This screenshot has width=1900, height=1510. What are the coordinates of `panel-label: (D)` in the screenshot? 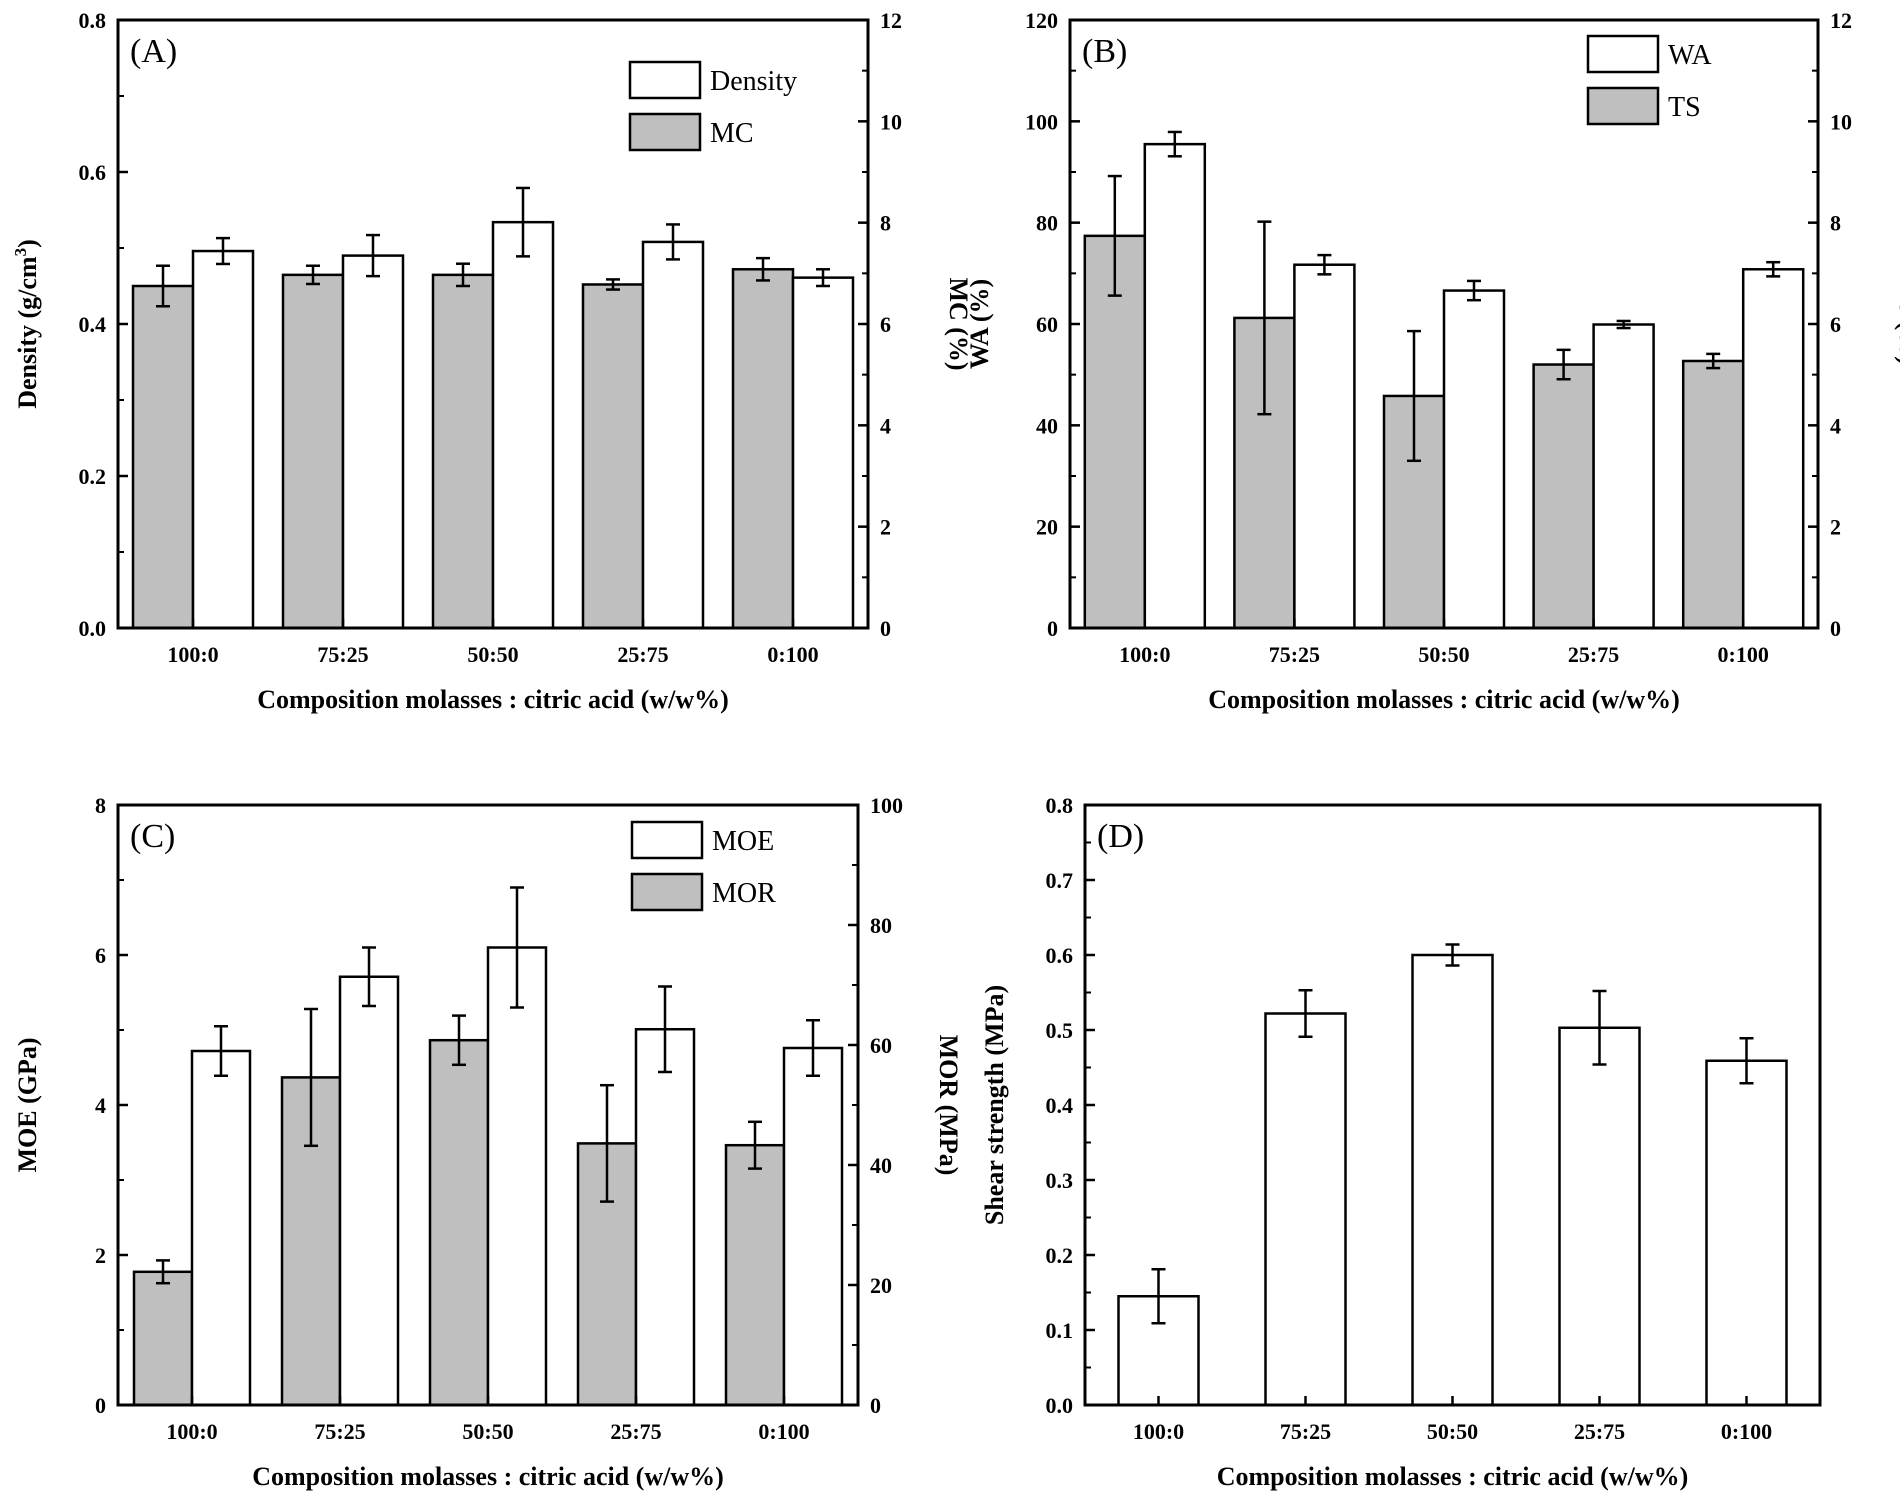 It's located at (1120, 836).